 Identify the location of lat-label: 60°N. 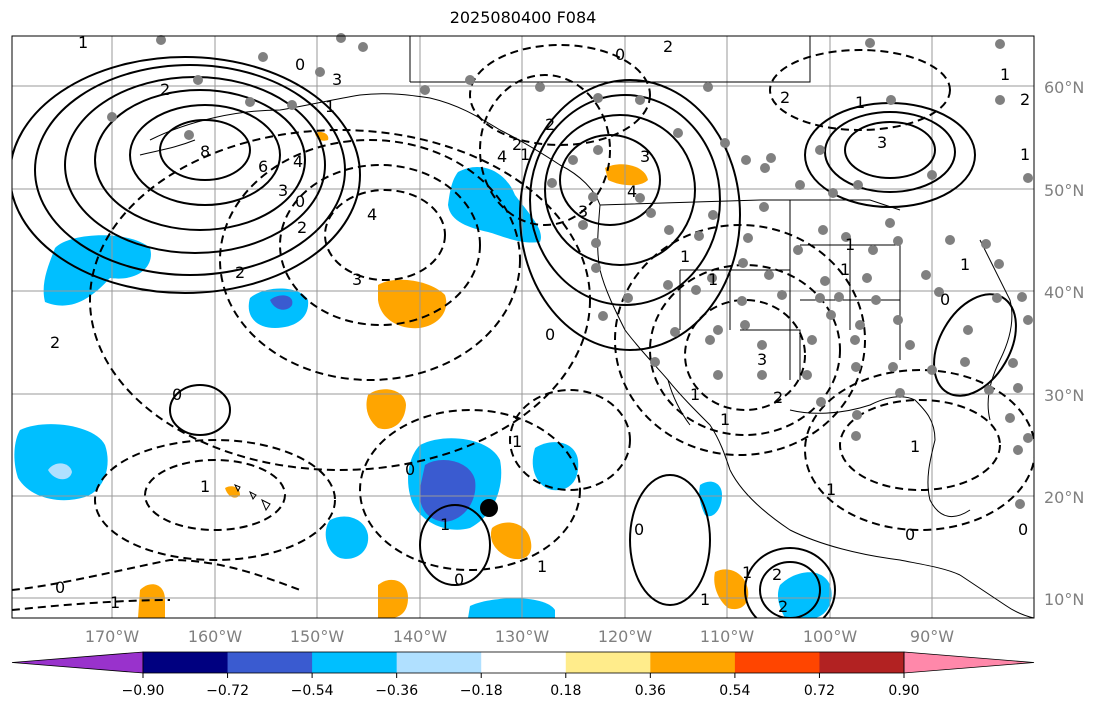
(1064, 87).